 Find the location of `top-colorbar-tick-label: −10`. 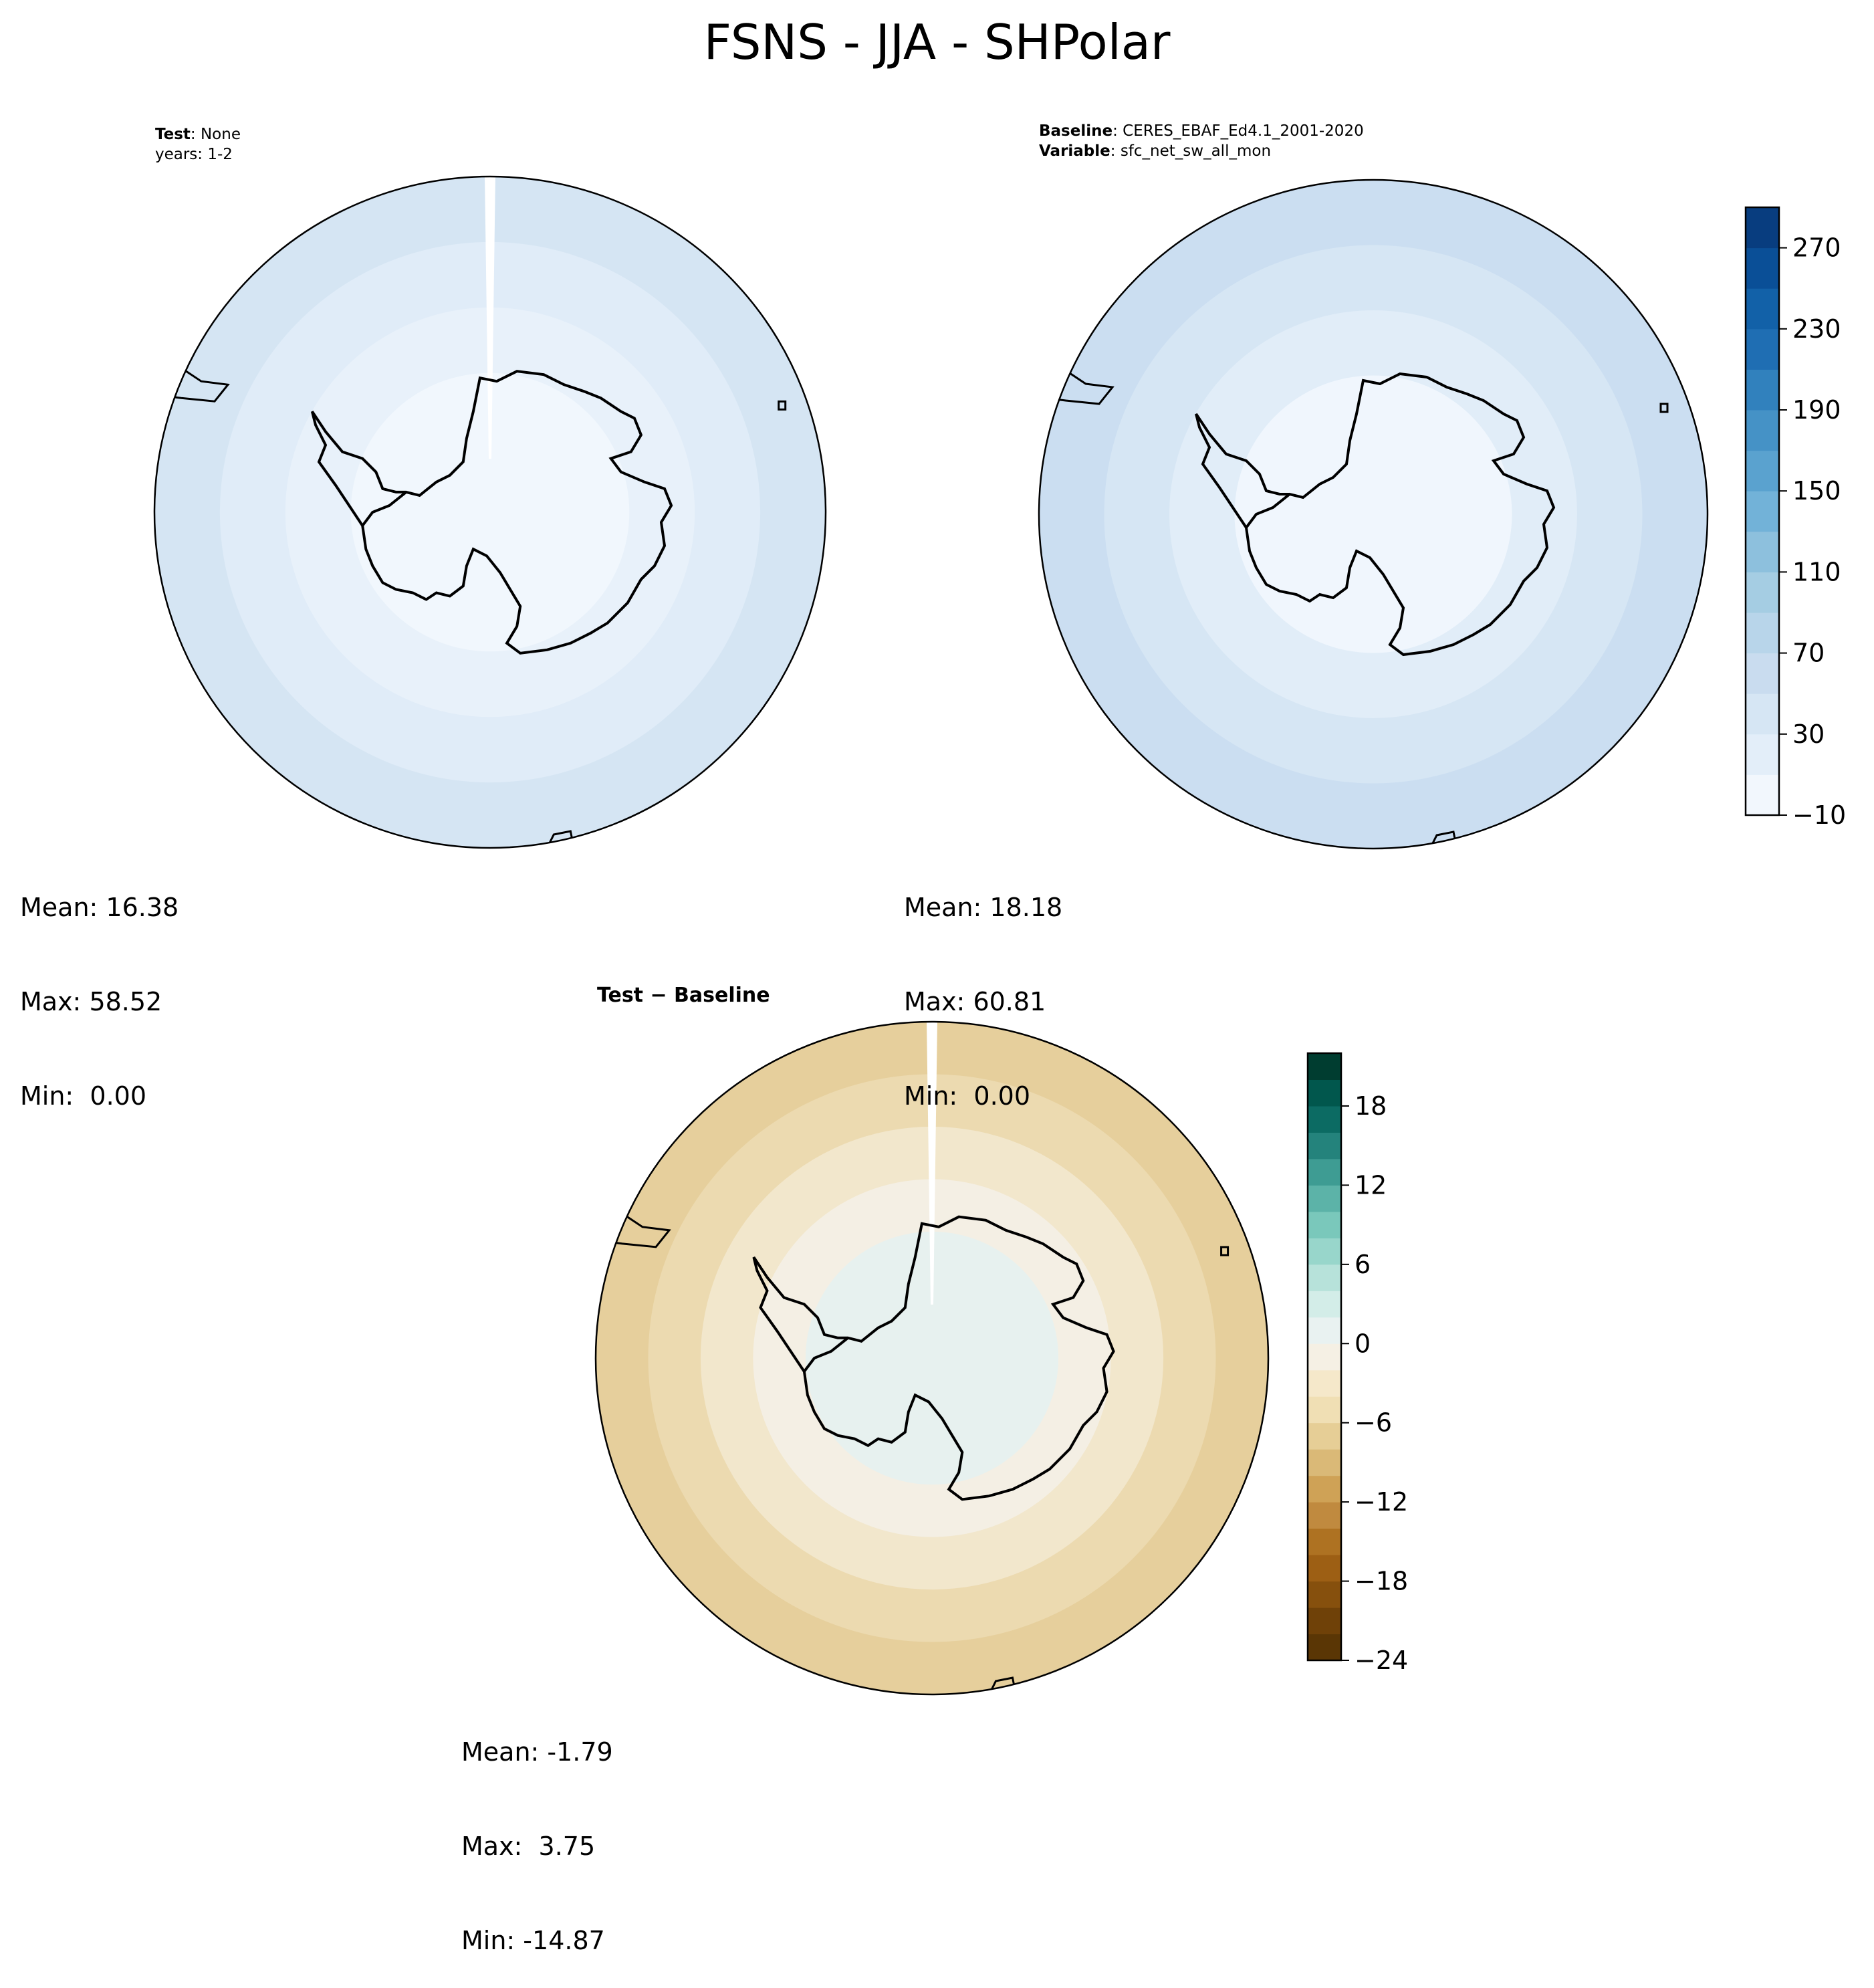

top-colorbar-tick-label: −10 is located at coordinates (1819, 815).